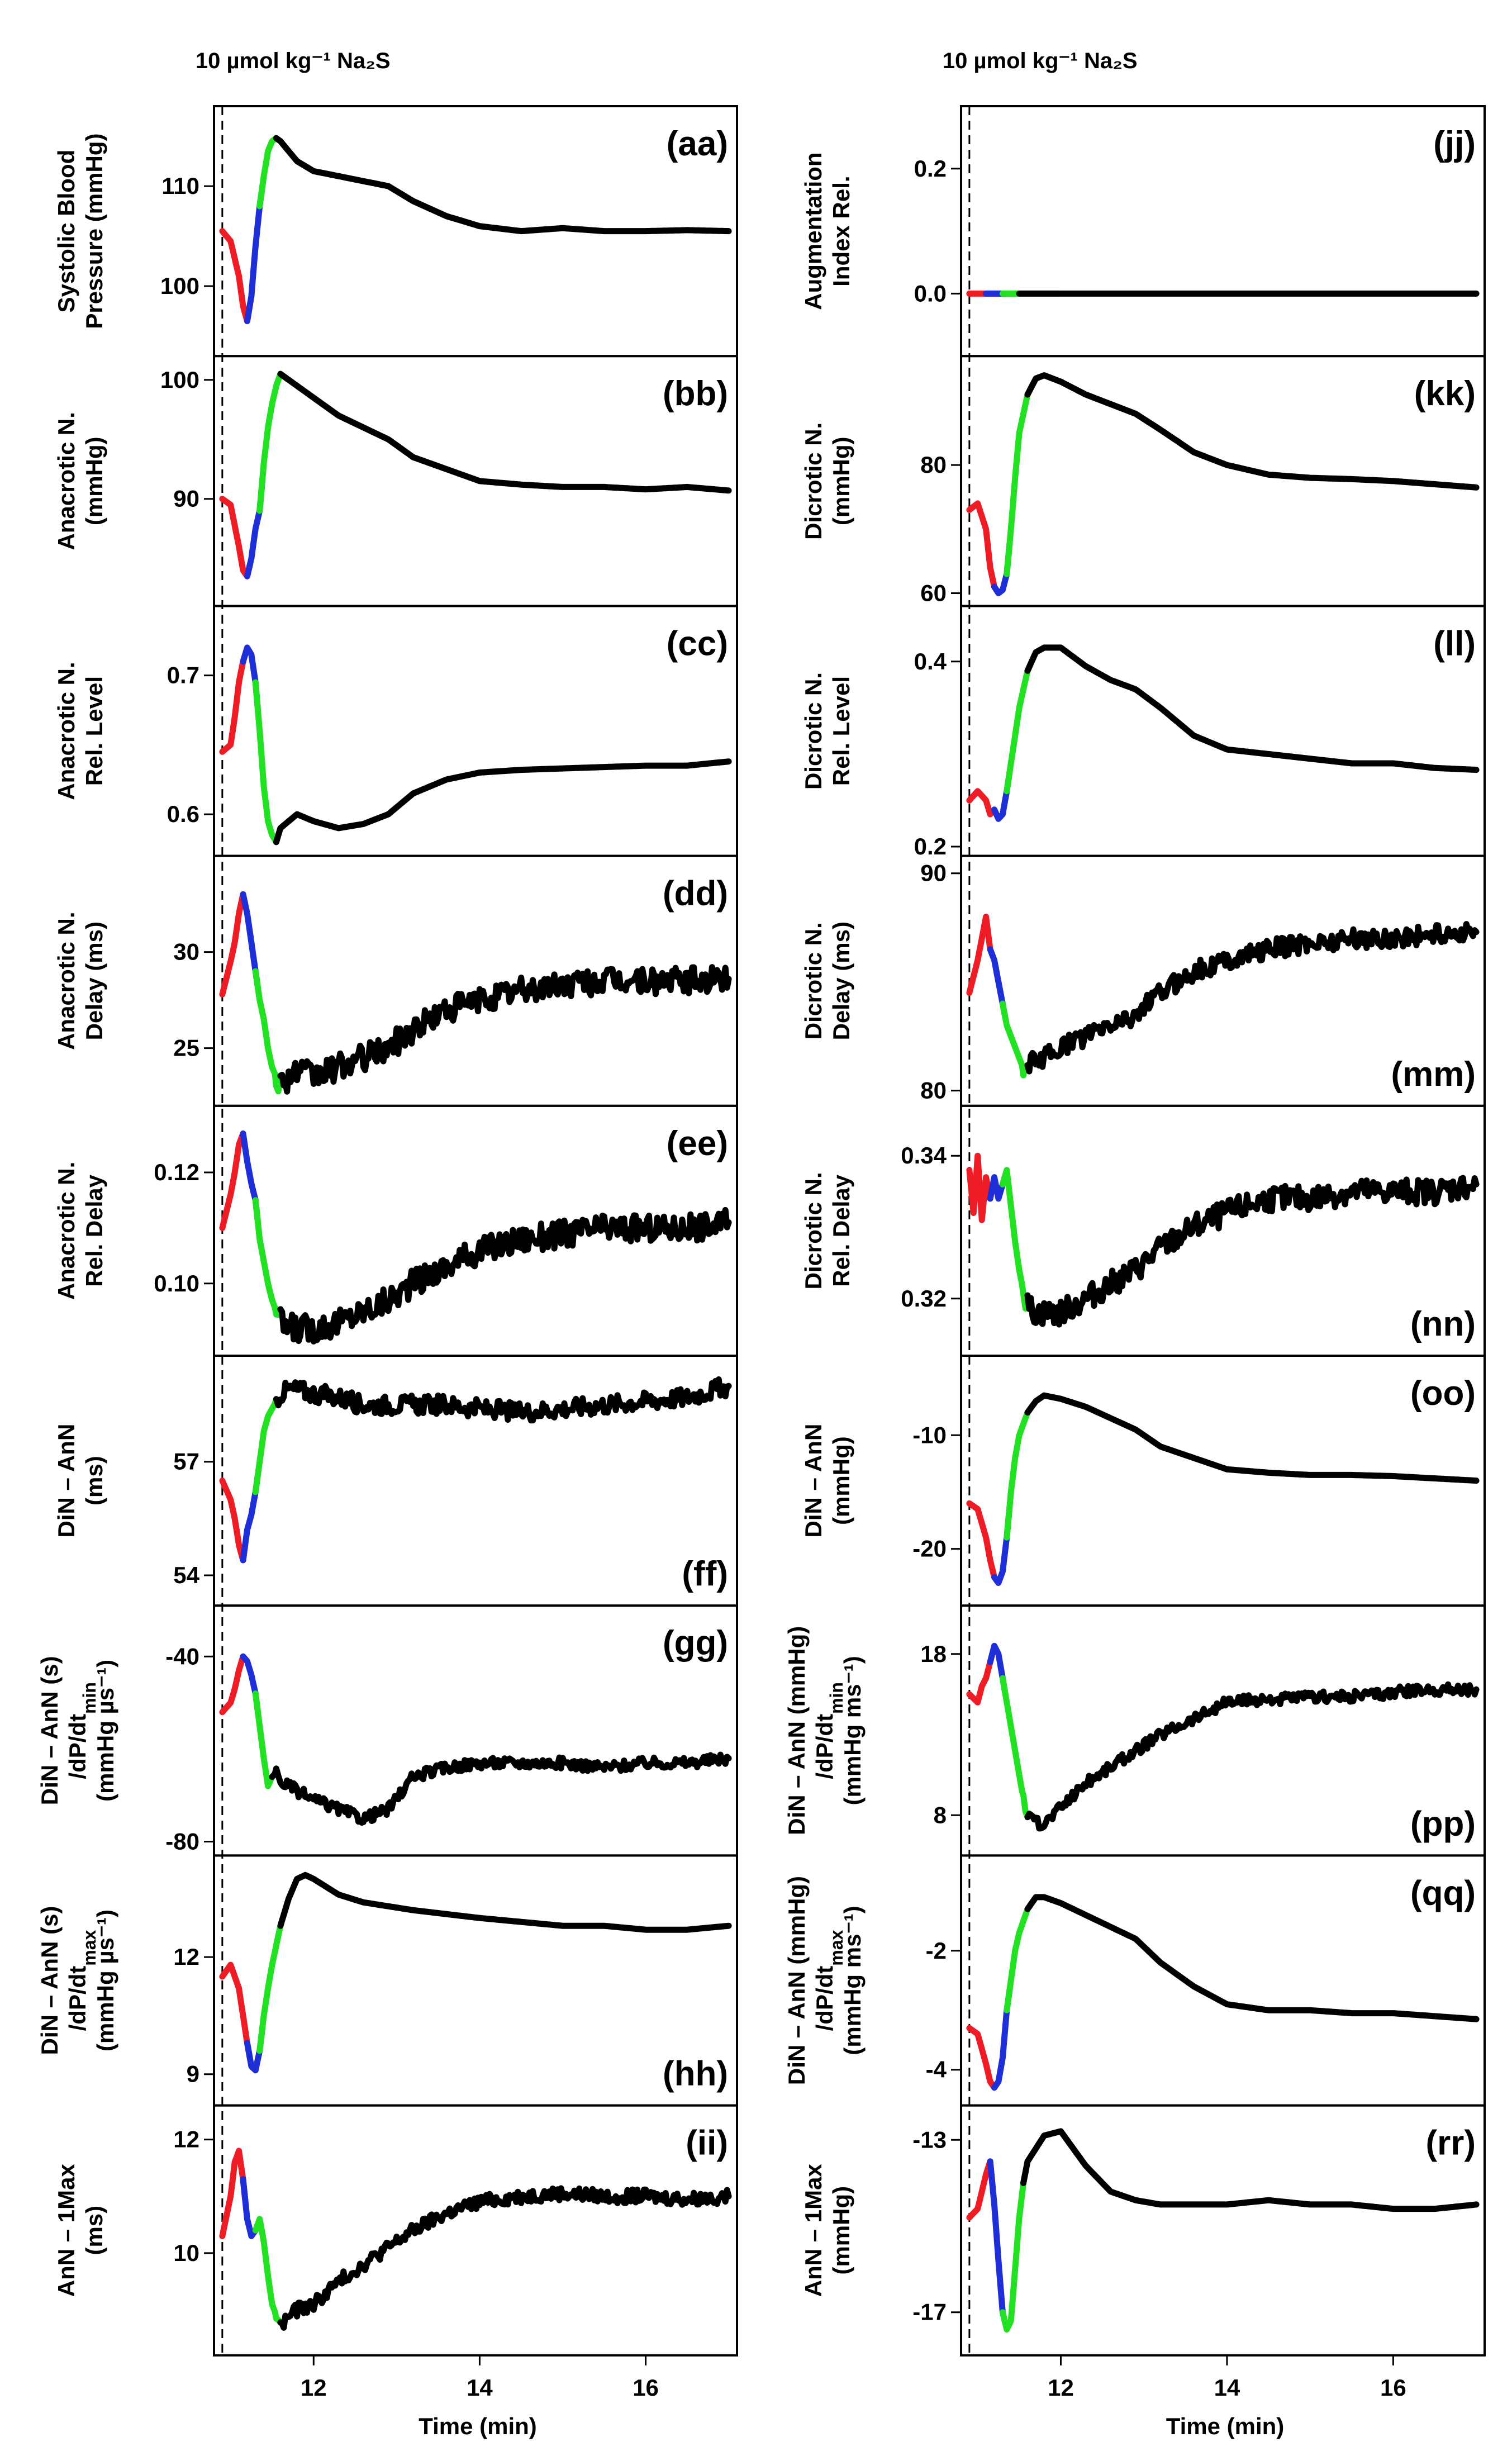 This screenshot has height=2451, width=1512. I want to click on panel-label: (ff), so click(705, 1574).